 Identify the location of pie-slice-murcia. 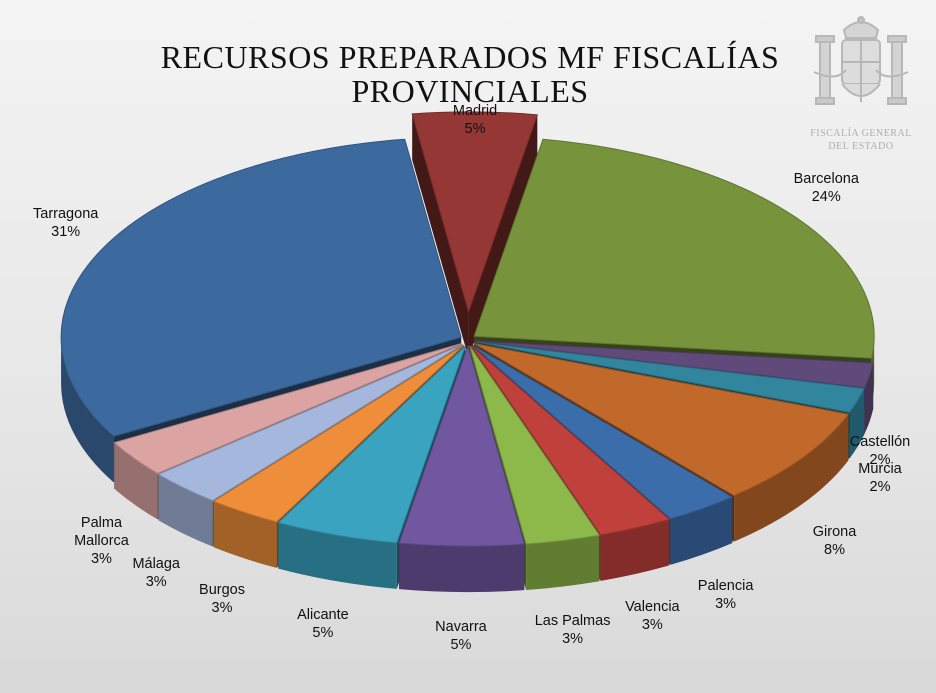
(670, 377).